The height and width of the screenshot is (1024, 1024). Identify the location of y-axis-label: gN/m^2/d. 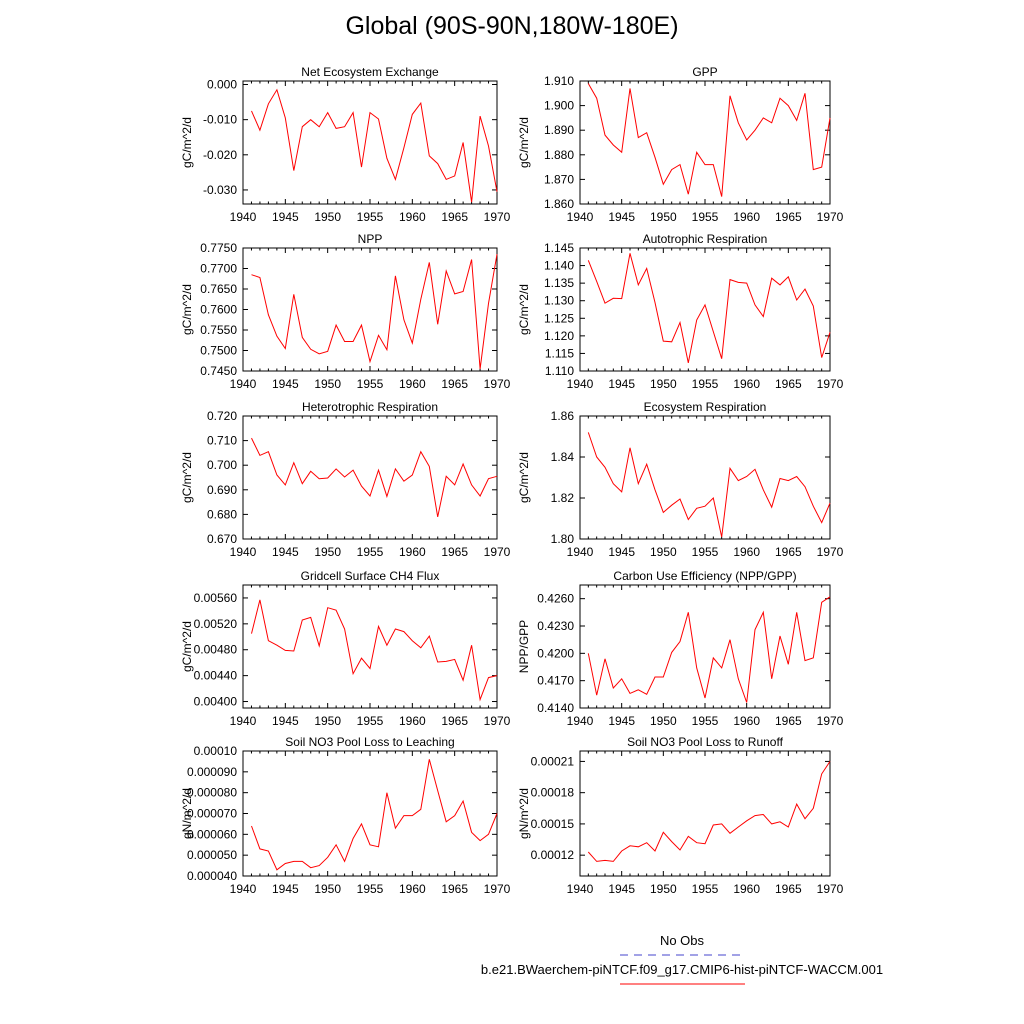
(524, 813).